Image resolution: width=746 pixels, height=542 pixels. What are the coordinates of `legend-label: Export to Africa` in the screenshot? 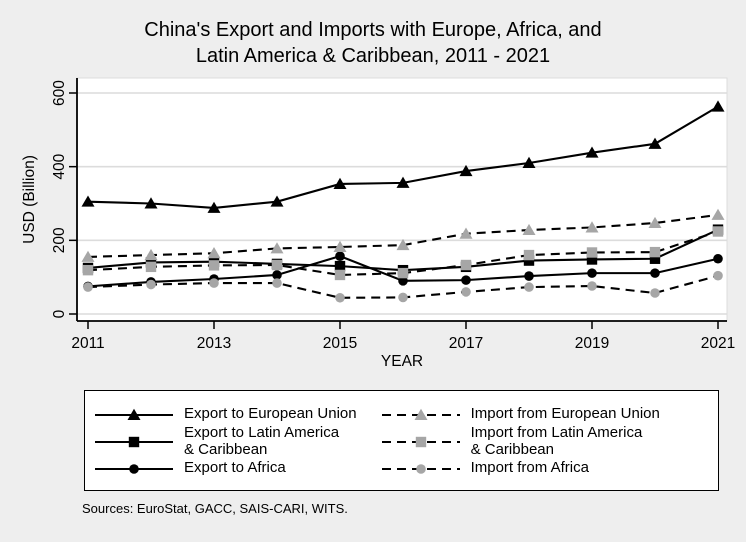 It's located at (235, 467).